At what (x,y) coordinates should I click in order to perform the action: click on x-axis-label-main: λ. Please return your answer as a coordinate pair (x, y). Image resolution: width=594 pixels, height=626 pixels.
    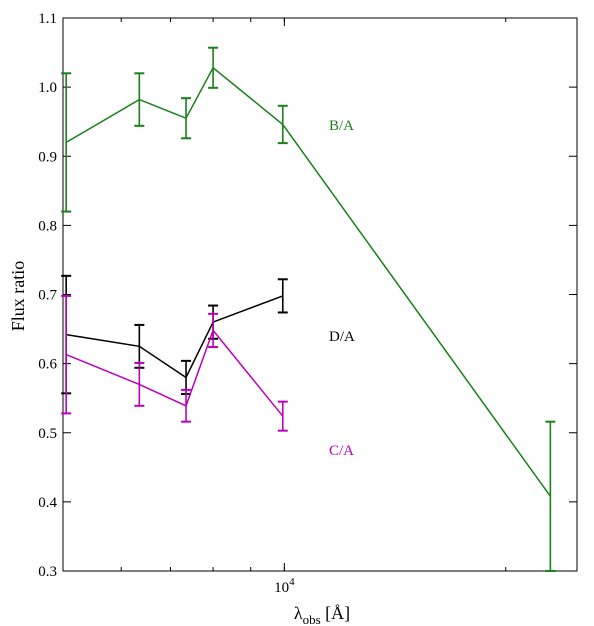
    Looking at the image, I should click on (298, 613).